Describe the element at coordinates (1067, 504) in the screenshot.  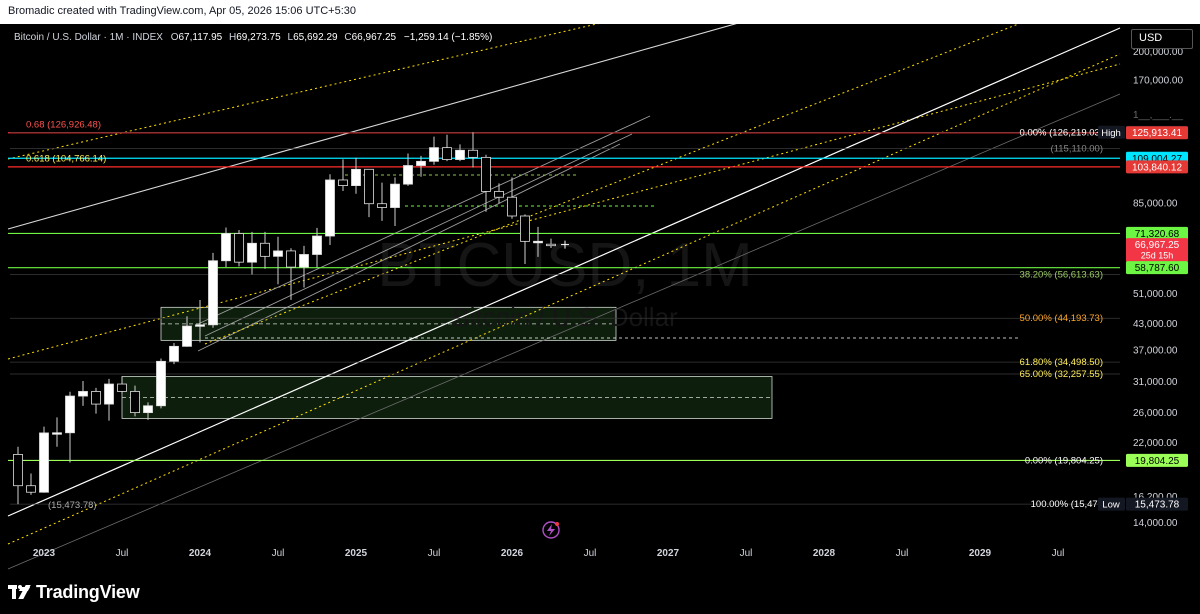
I see `fib-label-7: 100.00% (15,473` at that location.